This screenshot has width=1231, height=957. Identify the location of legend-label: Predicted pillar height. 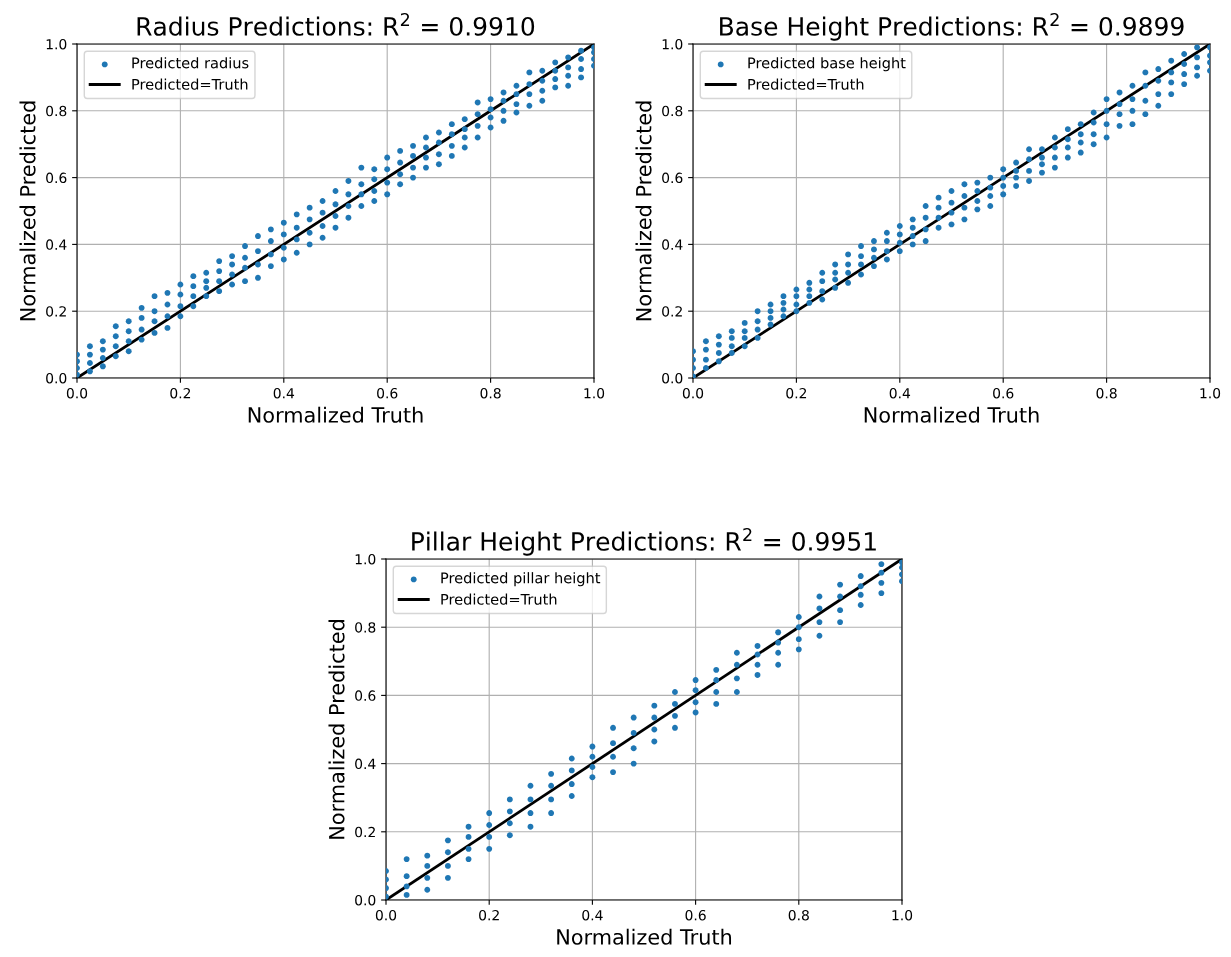
(521, 579).